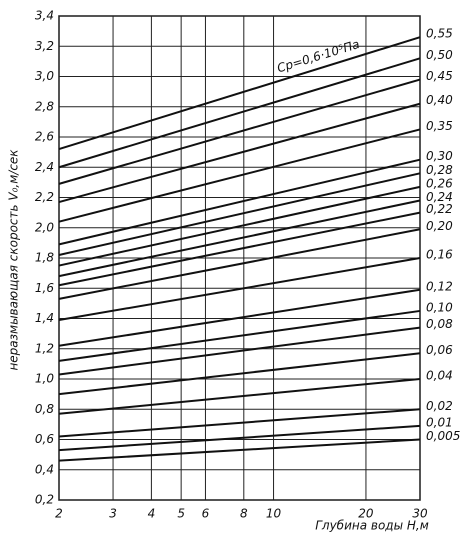 The width and height of the screenshot is (472, 541). Describe the element at coordinates (443, 436) in the screenshot. I see `series-label: 0,005` at that location.